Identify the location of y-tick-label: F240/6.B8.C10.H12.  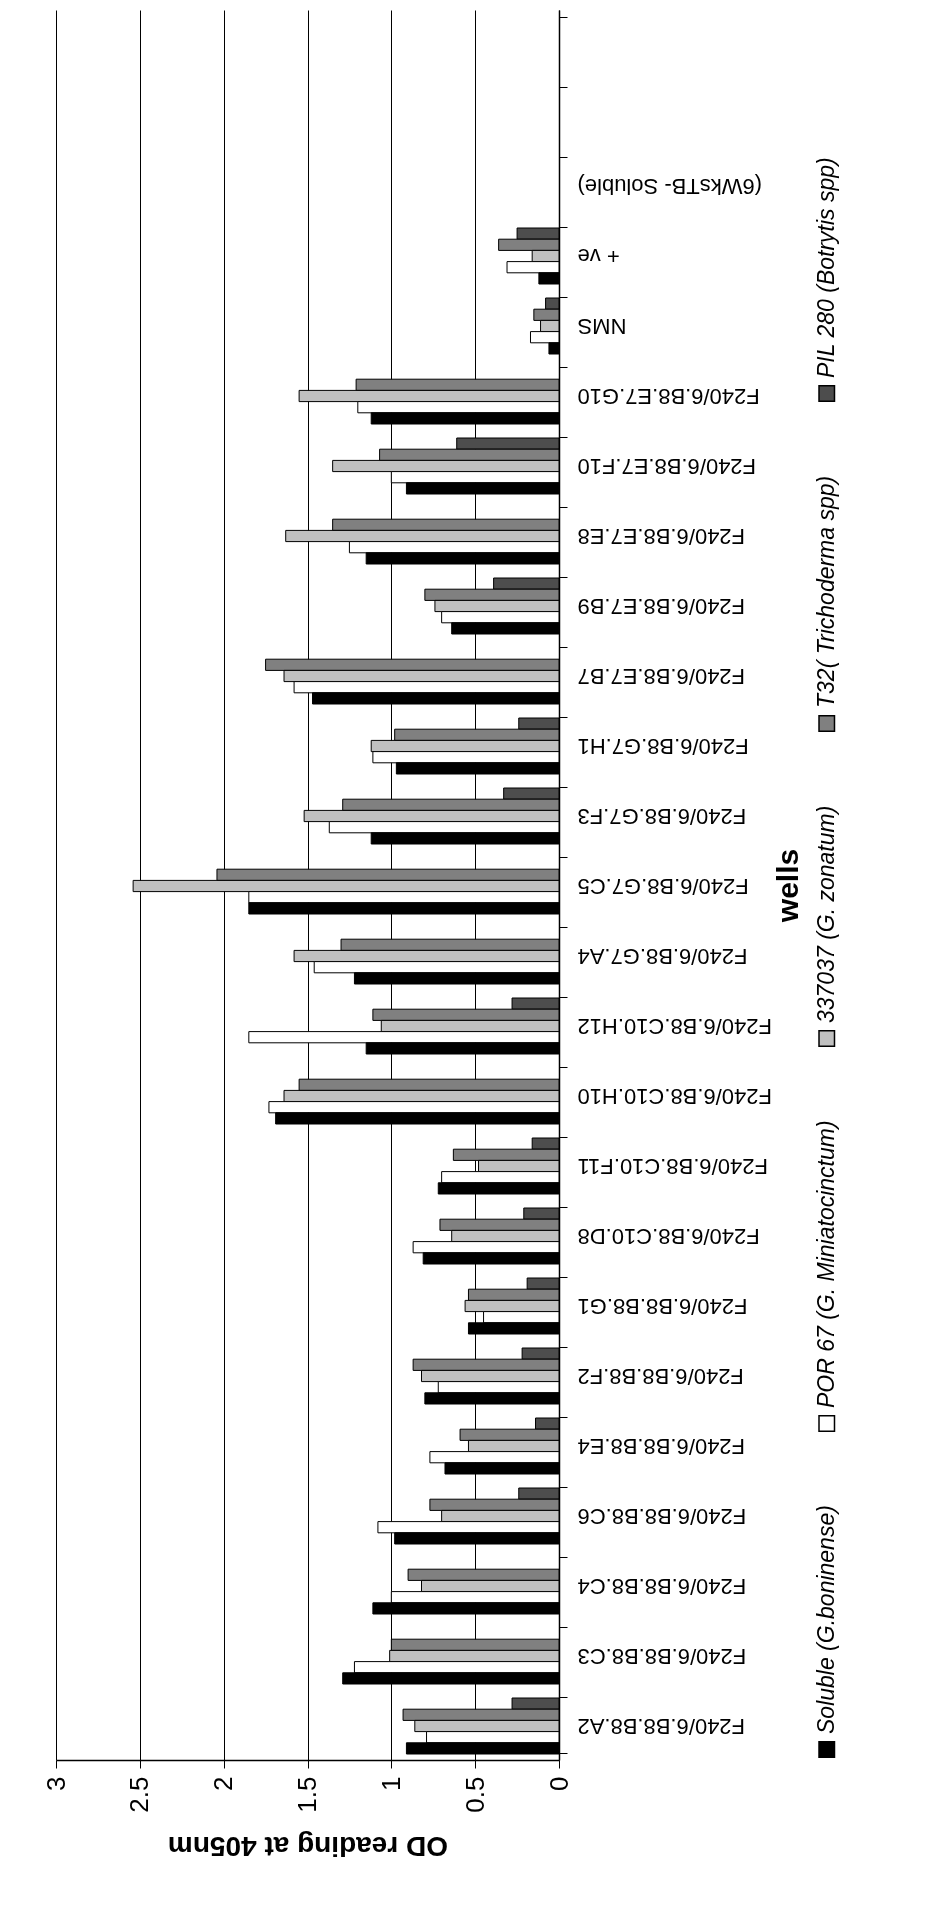
(674, 1026).